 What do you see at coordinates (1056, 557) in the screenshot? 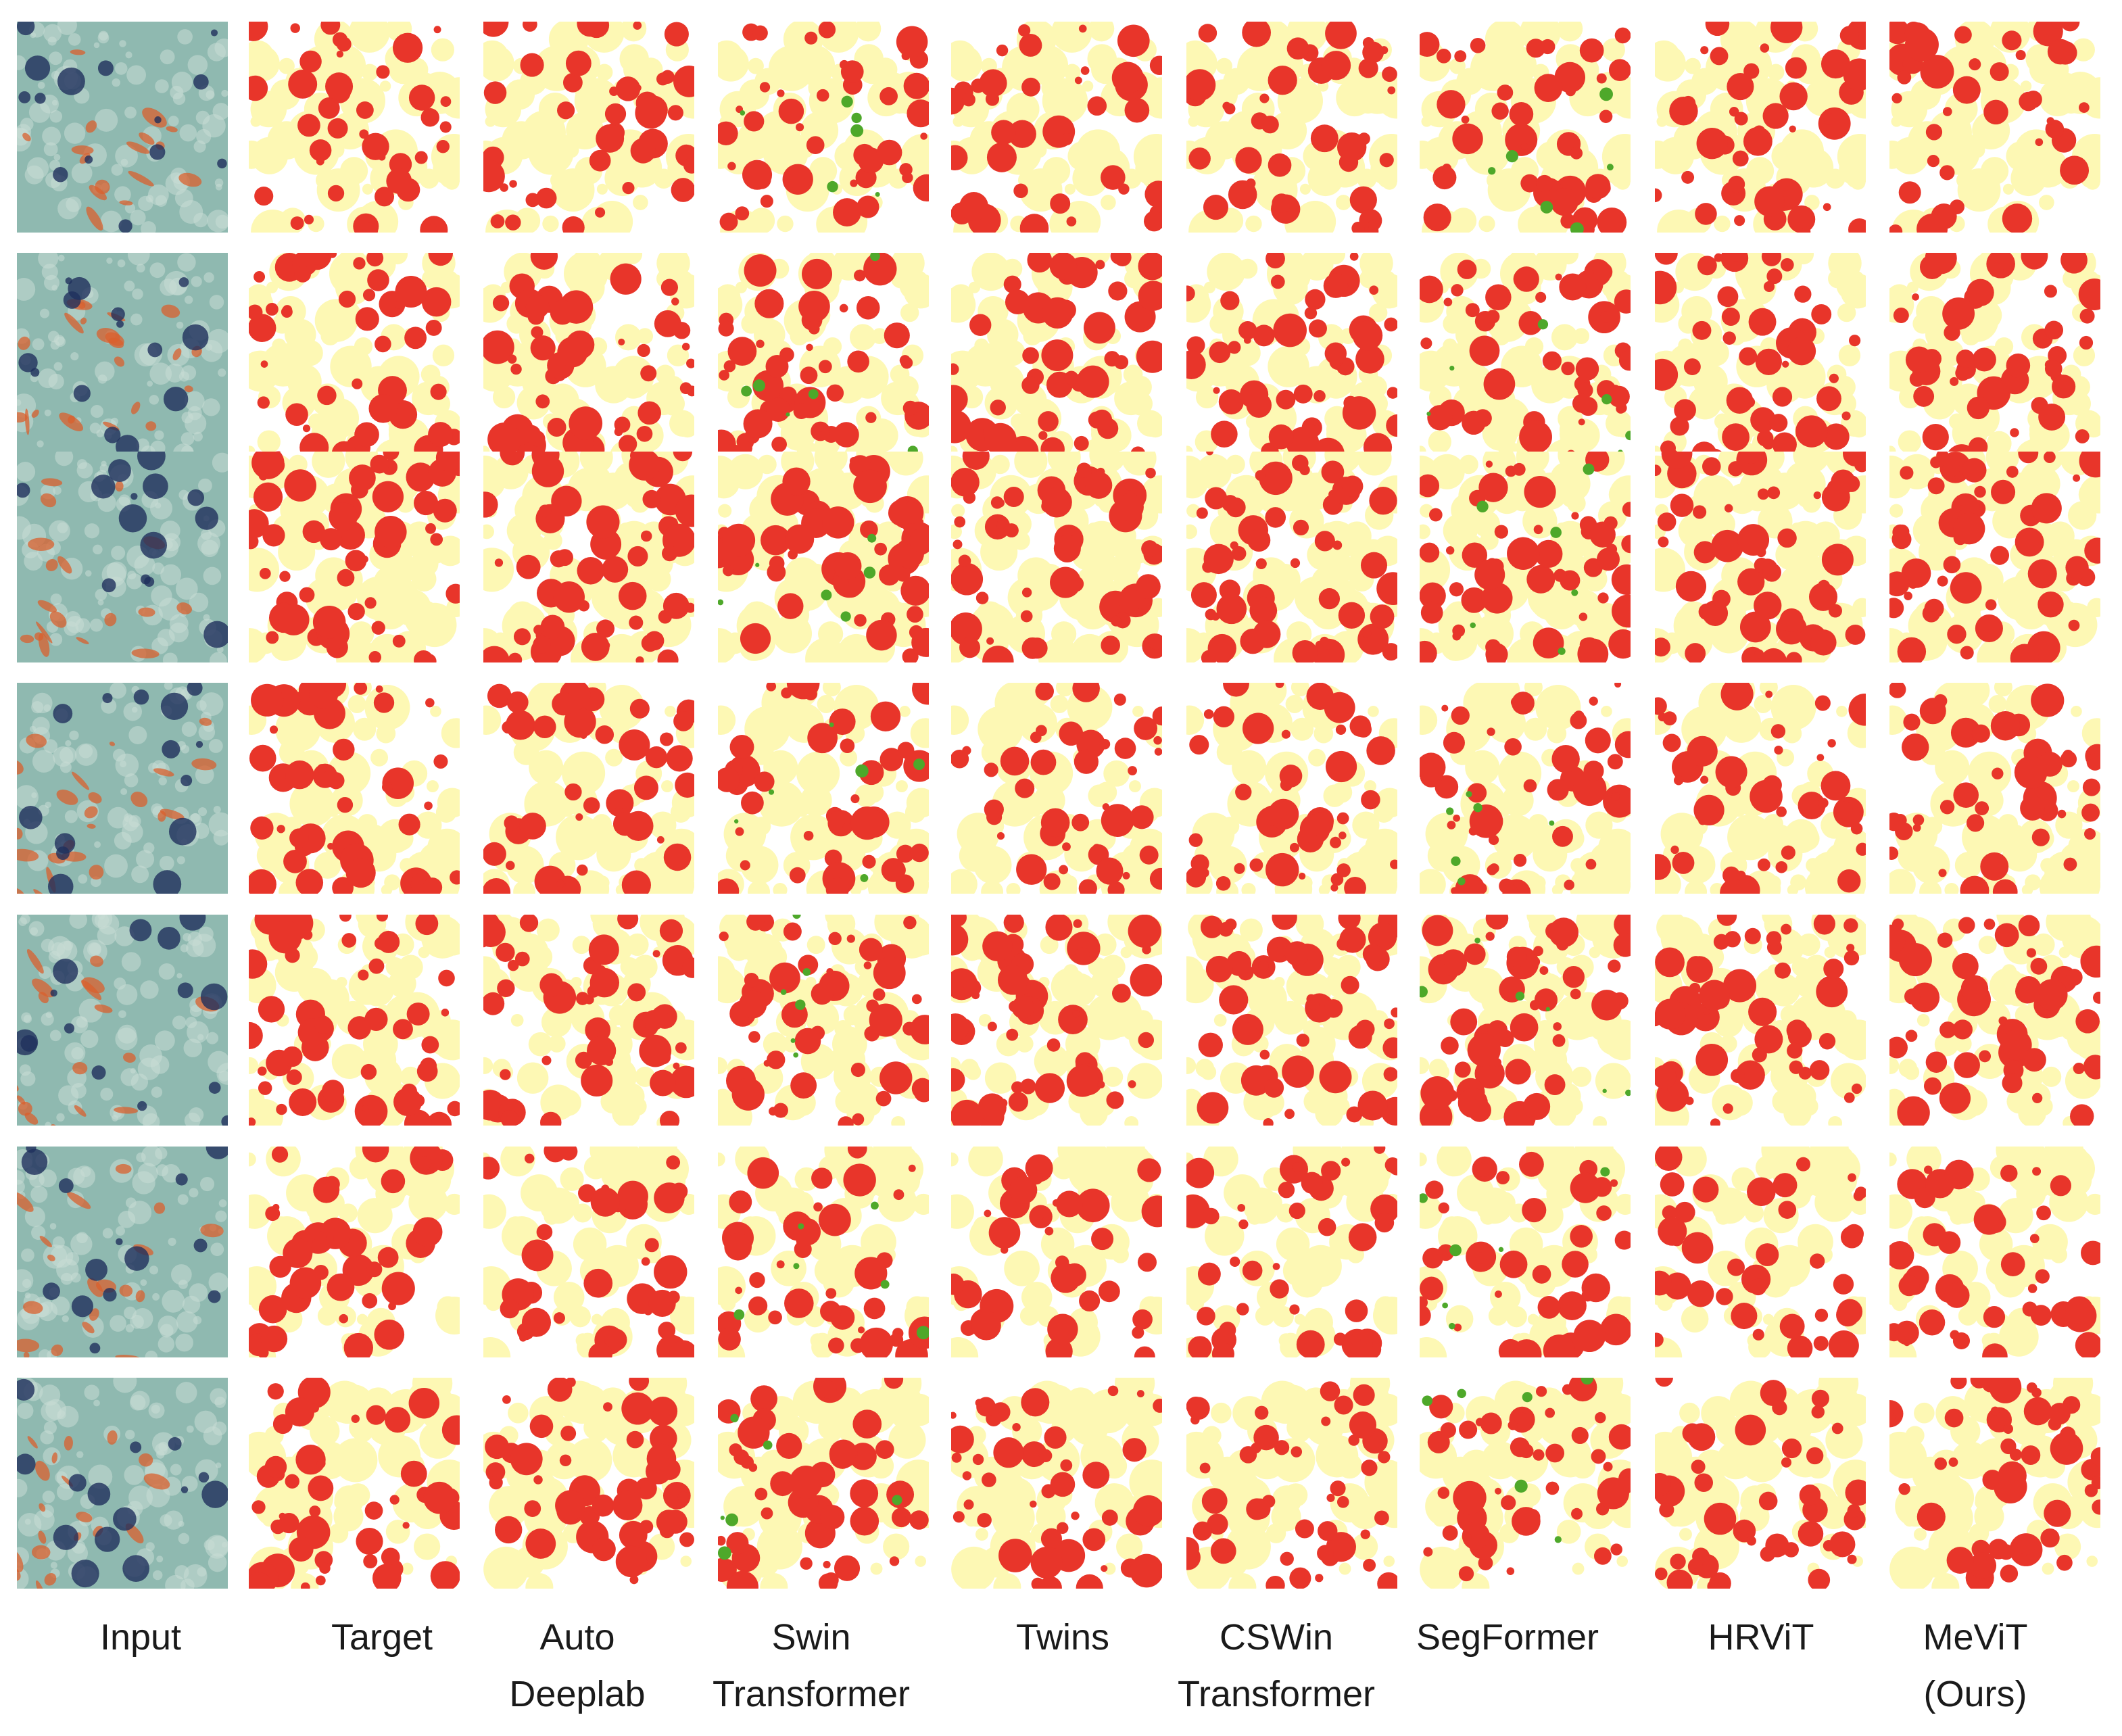
I see `twins-image-row-3-graphic` at bounding box center [1056, 557].